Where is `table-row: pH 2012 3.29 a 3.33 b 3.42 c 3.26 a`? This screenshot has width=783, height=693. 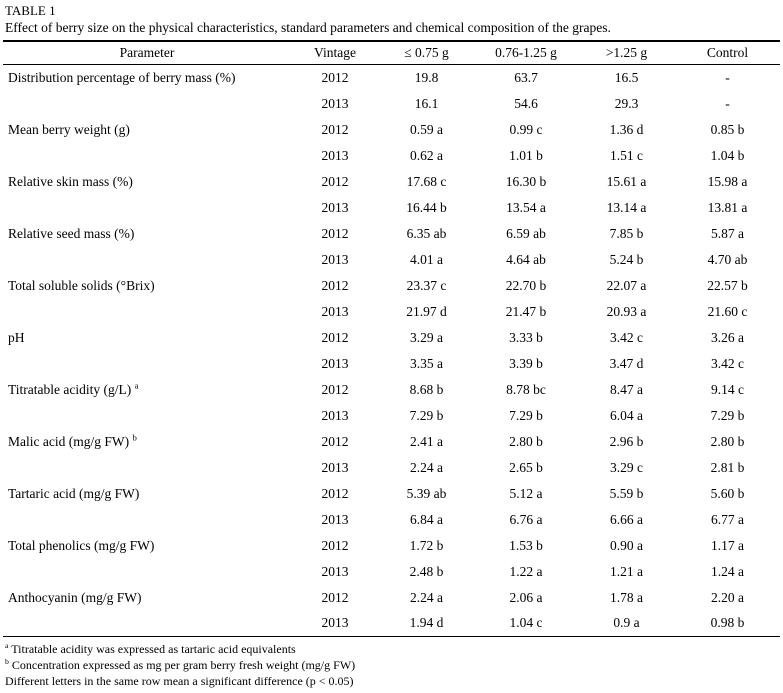 table-row: pH 2012 3.29 a 3.33 b 3.42 c 3.26 a is located at coordinates (391, 338).